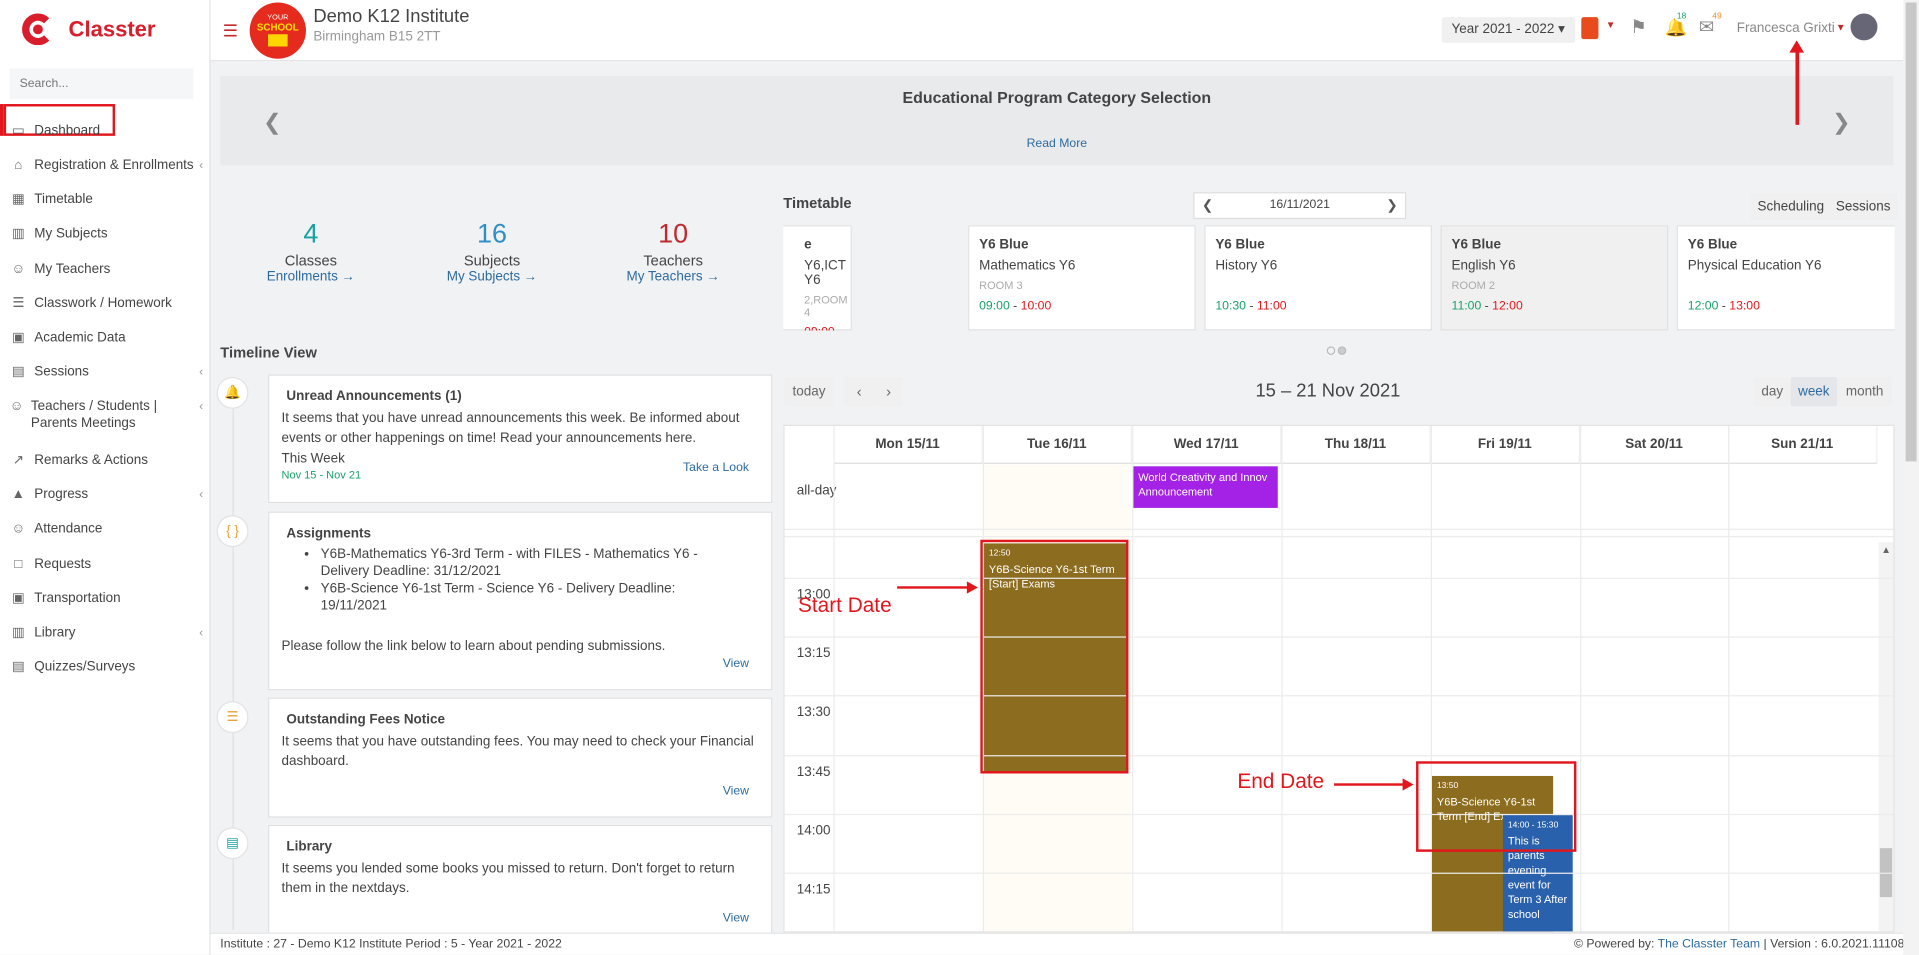 The width and height of the screenshot is (1919, 955). What do you see at coordinates (1886, 737) in the screenshot?
I see `calendar-scrollbar` at bounding box center [1886, 737].